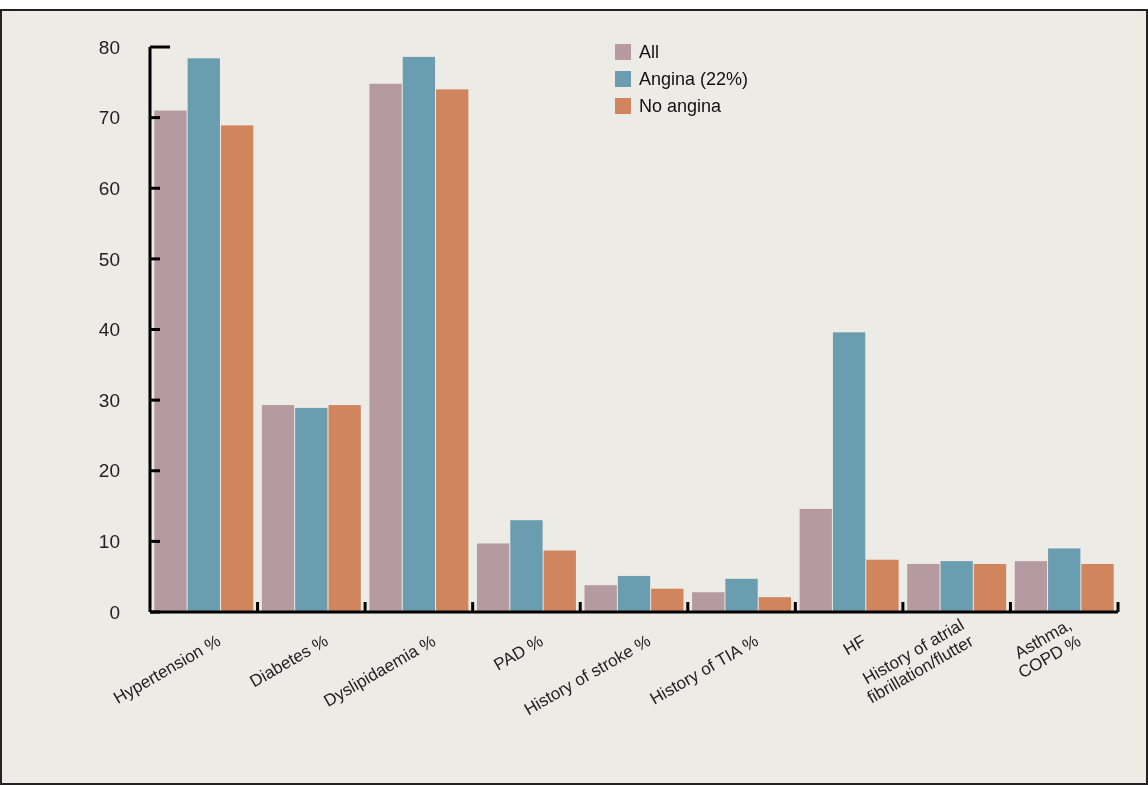  Describe the element at coordinates (114, 612) in the screenshot. I see `y-tick-label: 0` at that location.